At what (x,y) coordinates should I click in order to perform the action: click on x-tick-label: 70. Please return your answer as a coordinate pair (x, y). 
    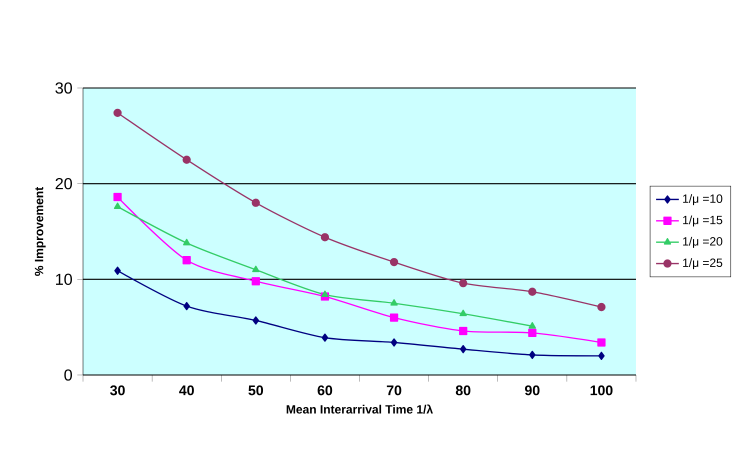
    Looking at the image, I should click on (394, 390).